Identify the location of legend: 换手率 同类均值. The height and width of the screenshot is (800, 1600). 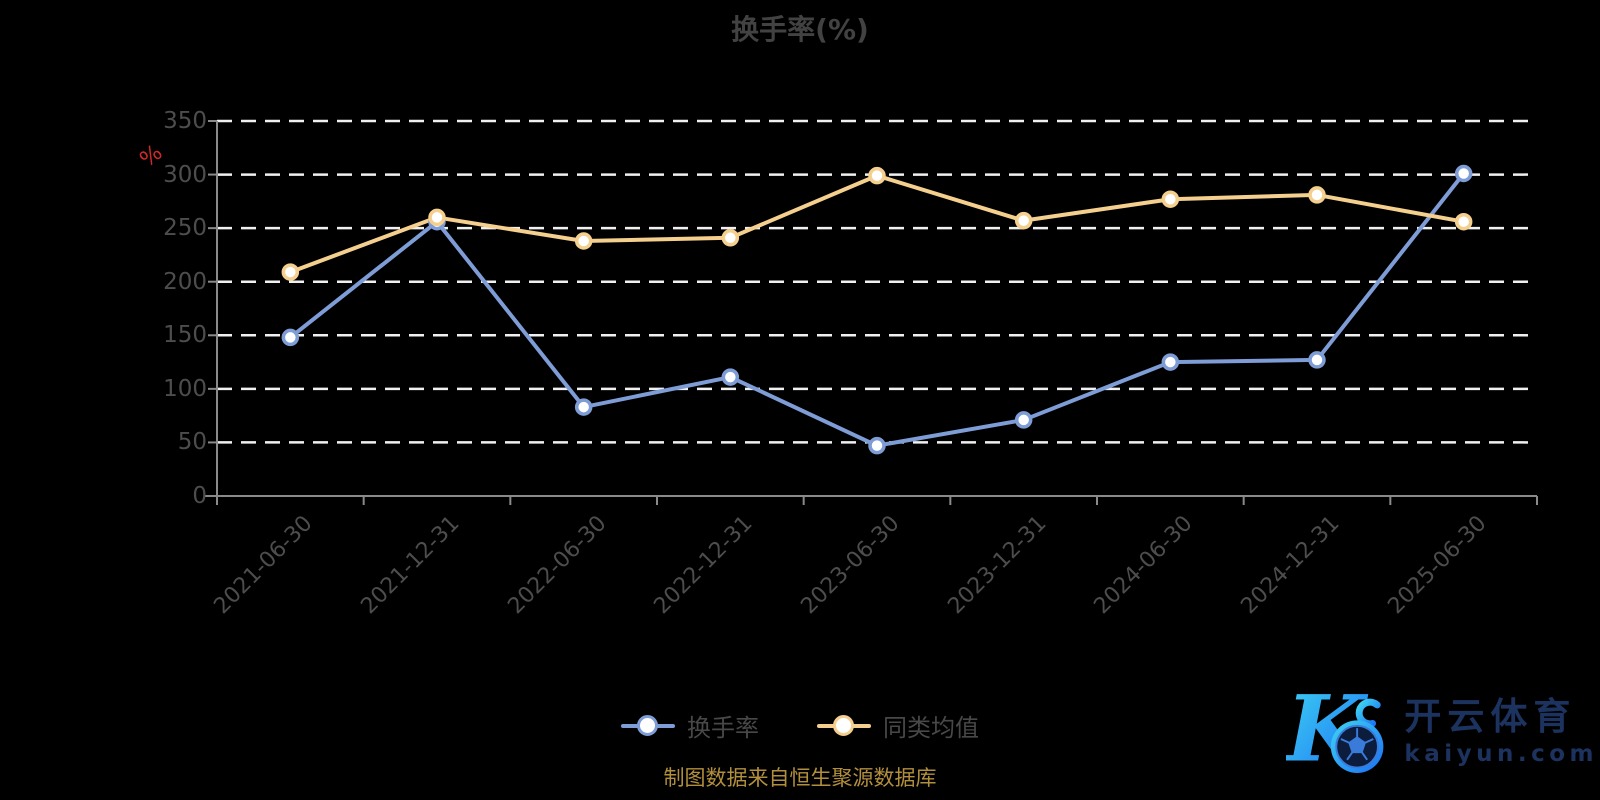
(800, 725).